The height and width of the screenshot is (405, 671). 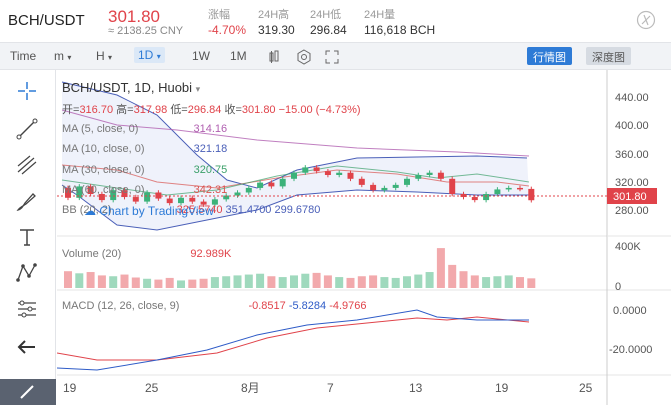 I want to click on chart-title: BCH/USDT, 1D, Huobi ▾, so click(x=131, y=87).